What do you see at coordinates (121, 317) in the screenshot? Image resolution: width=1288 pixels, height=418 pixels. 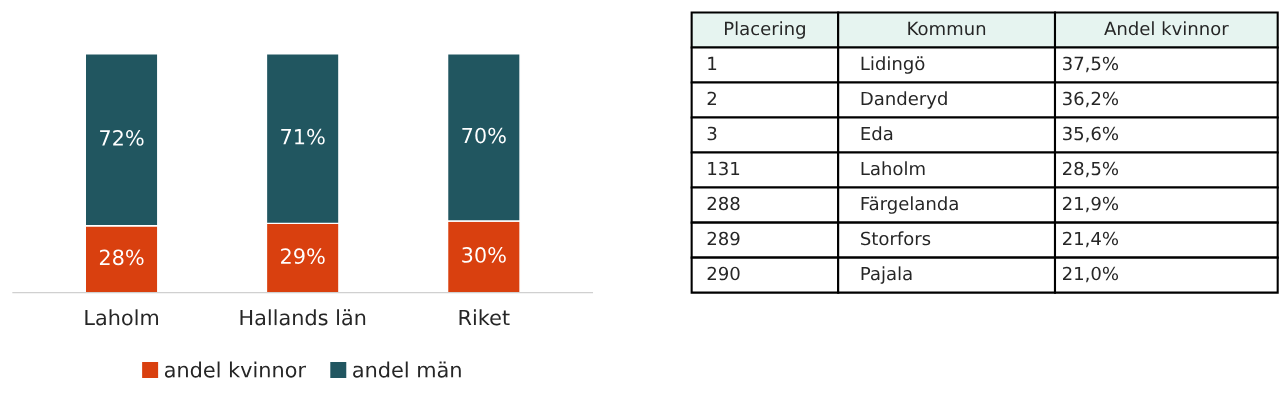 I see `x-tick-label: Laholm` at bounding box center [121, 317].